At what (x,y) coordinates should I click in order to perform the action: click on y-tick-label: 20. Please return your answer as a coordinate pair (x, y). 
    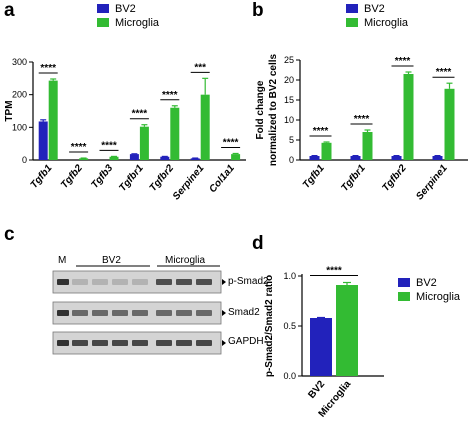
    Looking at the image, I should click on (289, 80).